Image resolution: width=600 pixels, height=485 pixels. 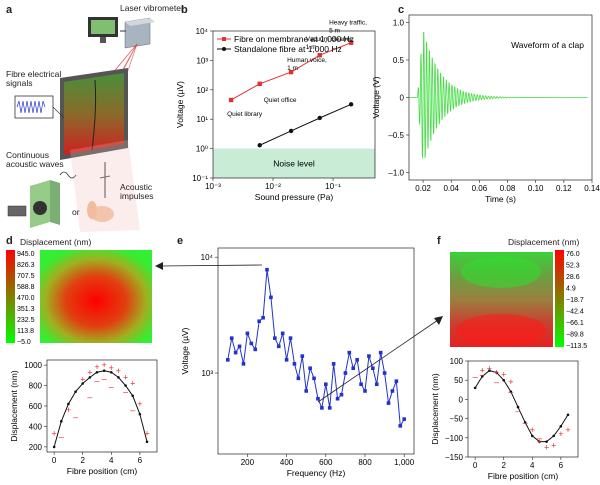 What do you see at coordinates (245, 114) in the screenshot?
I see `b-annotation: Quiet library` at bounding box center [245, 114].